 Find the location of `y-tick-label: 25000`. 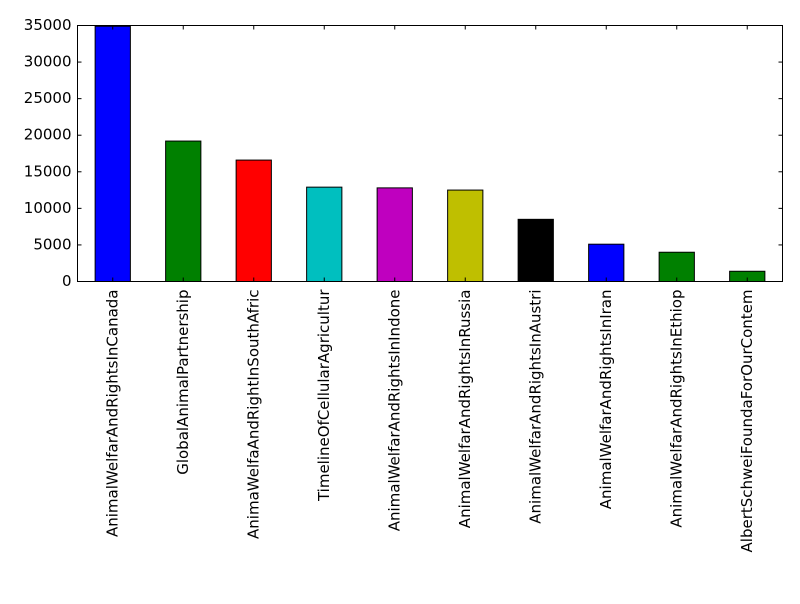

y-tick-label: 25000 is located at coordinates (48, 98).